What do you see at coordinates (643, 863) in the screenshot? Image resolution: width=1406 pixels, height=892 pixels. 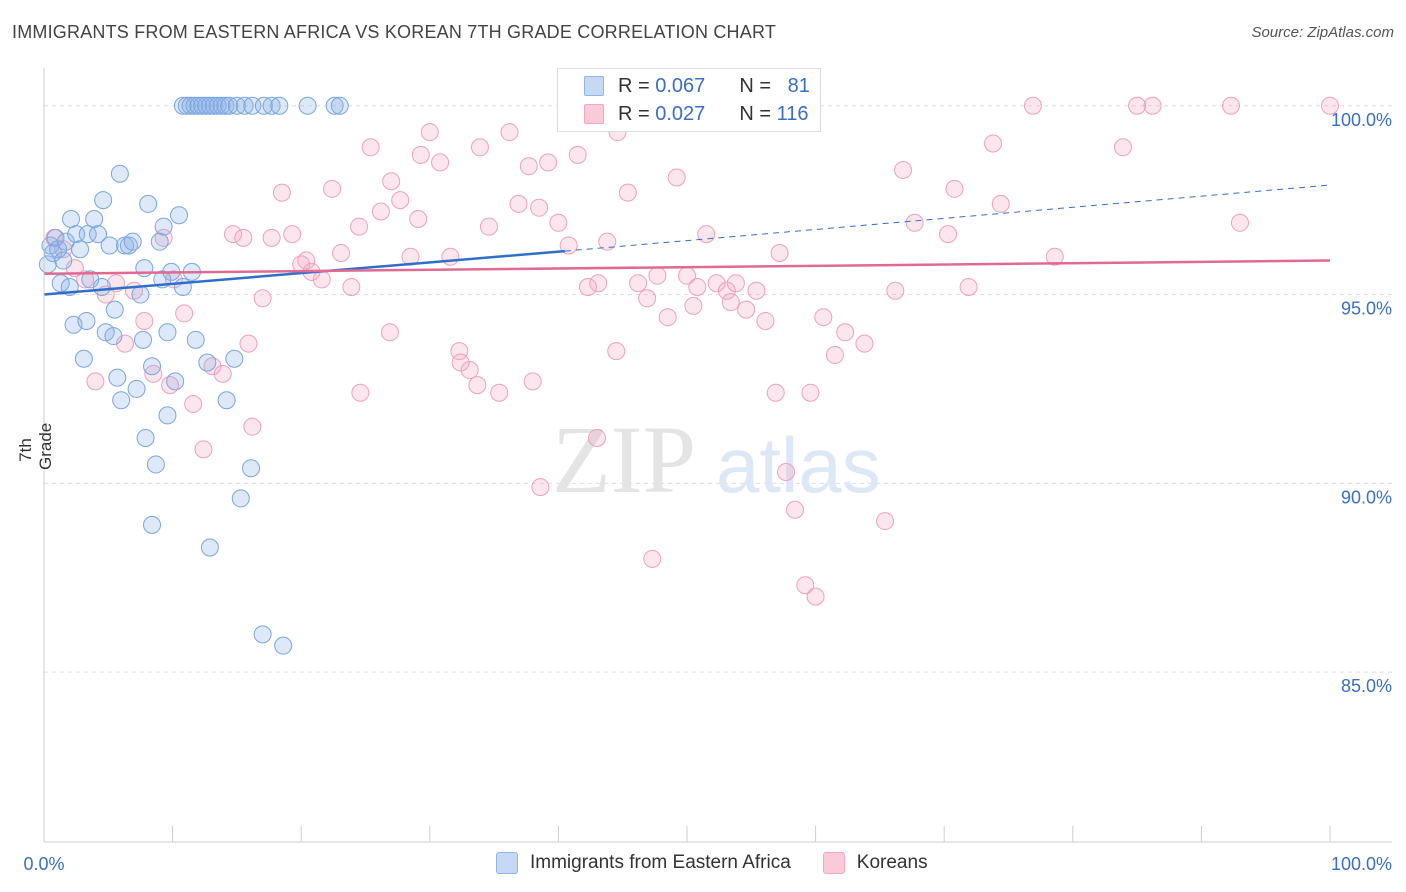 I see `legend-item-eastern-africa: Immigrants from Eastern Africa` at bounding box center [643, 863].